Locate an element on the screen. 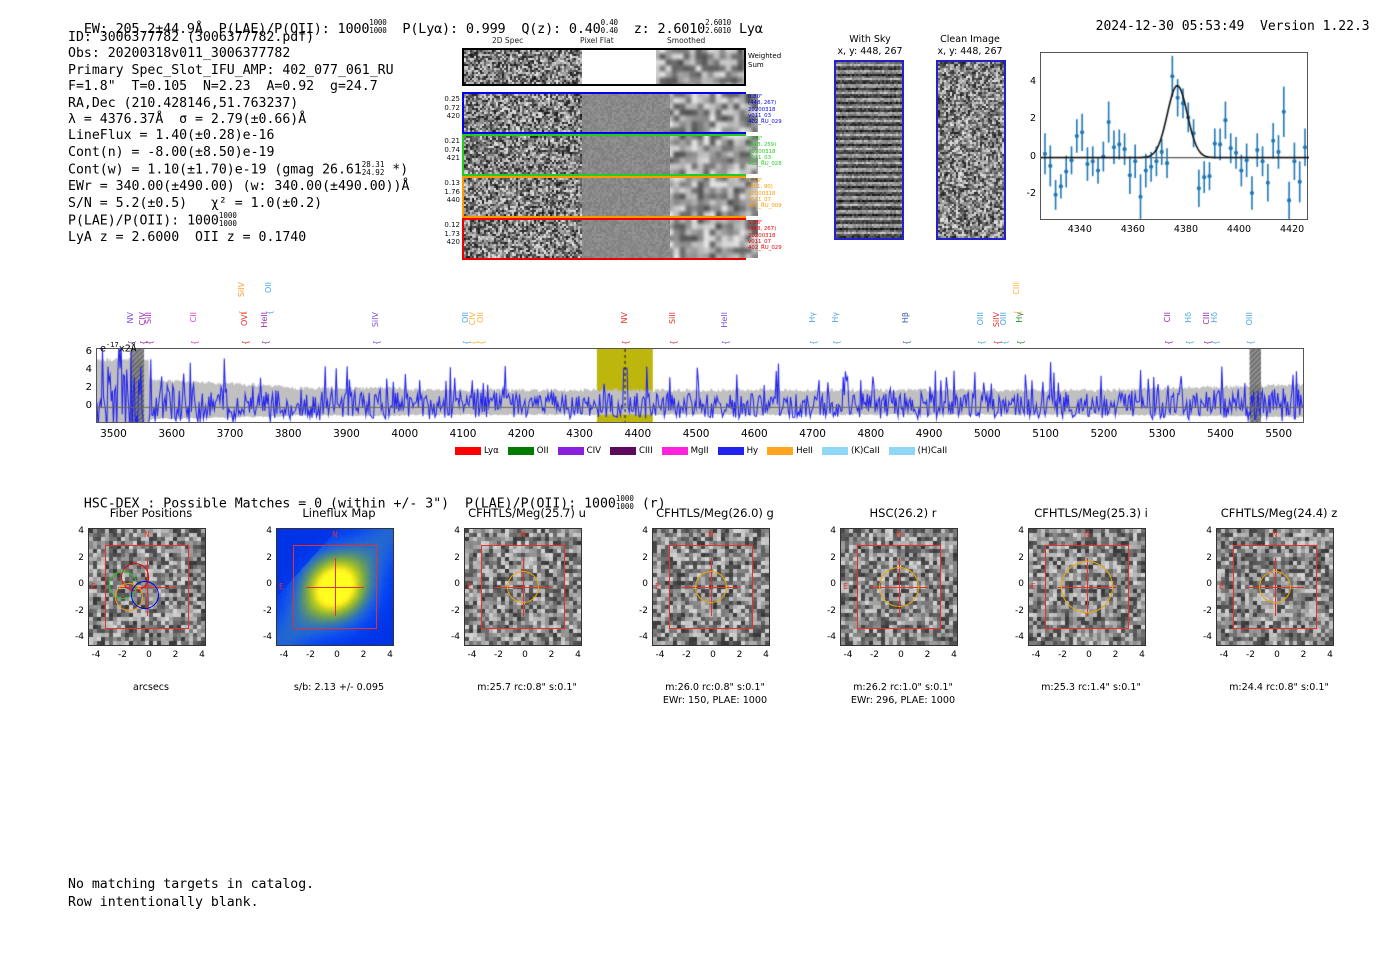 Image resolution: width=1400 pixels, height=953 pixels. cutout-sub-line1: s/b: 2.13 +/- 0.095 is located at coordinates (339, 687).